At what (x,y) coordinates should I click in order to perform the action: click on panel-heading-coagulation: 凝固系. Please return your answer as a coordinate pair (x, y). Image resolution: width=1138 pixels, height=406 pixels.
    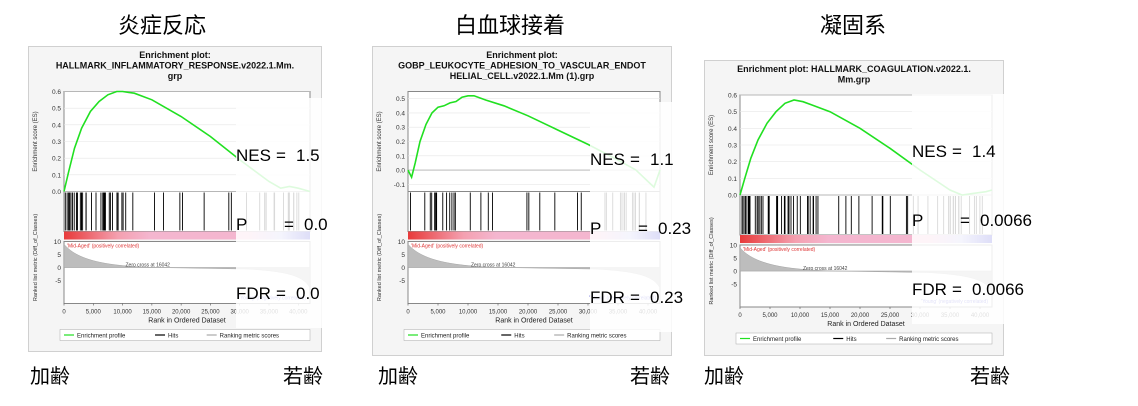
    Looking at the image, I should click on (853, 26).